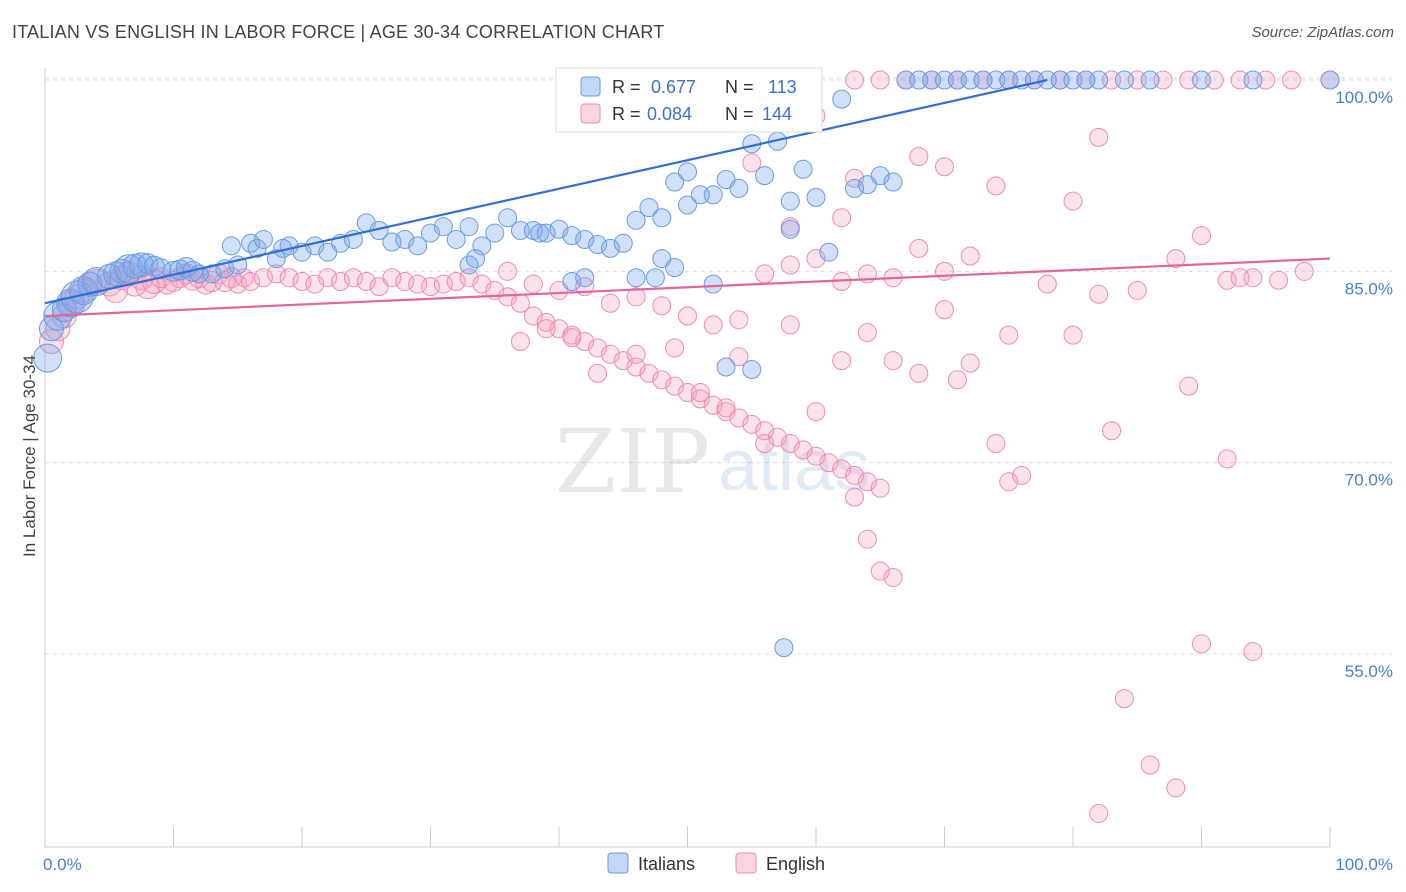 Image resolution: width=1406 pixels, height=892 pixels. What do you see at coordinates (1369, 480) in the screenshot?
I see `y-tick-label: 70.0%` at bounding box center [1369, 480].